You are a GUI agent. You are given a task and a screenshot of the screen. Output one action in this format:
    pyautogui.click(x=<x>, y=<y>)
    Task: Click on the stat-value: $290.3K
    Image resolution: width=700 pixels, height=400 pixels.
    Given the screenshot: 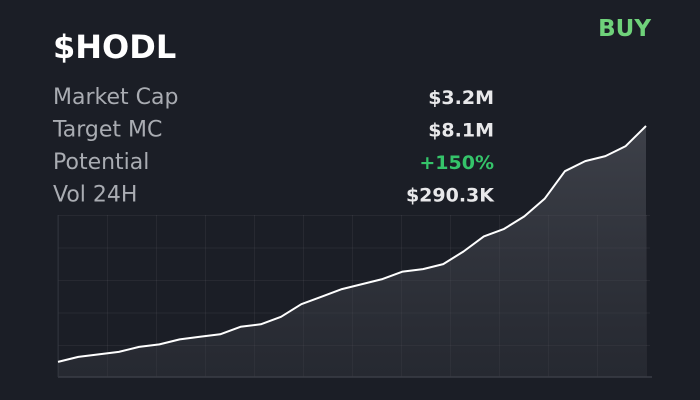 What is the action you would take?
    pyautogui.click(x=450, y=196)
    